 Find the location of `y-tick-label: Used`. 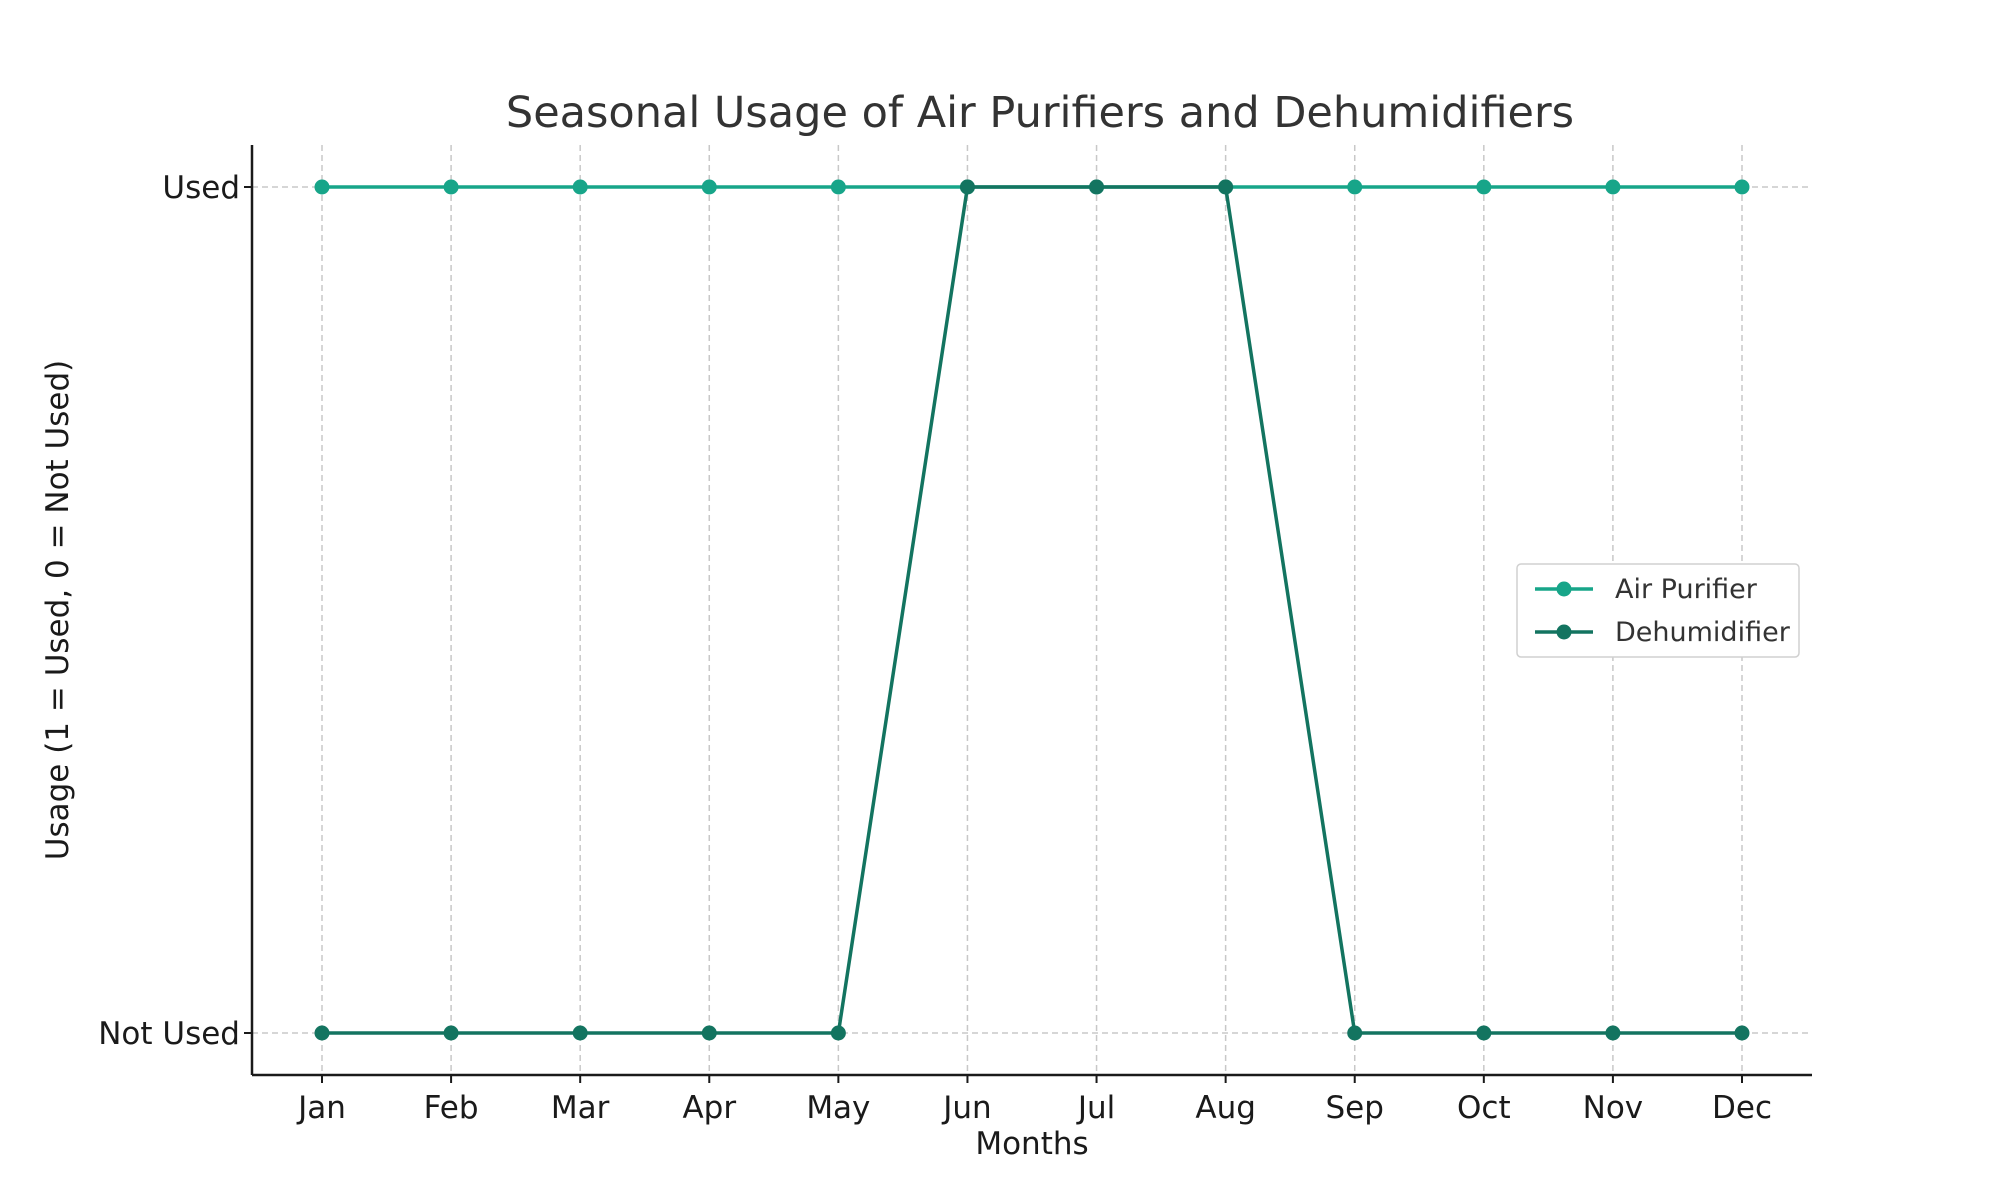

y-tick-label: Used is located at coordinates (201, 188).